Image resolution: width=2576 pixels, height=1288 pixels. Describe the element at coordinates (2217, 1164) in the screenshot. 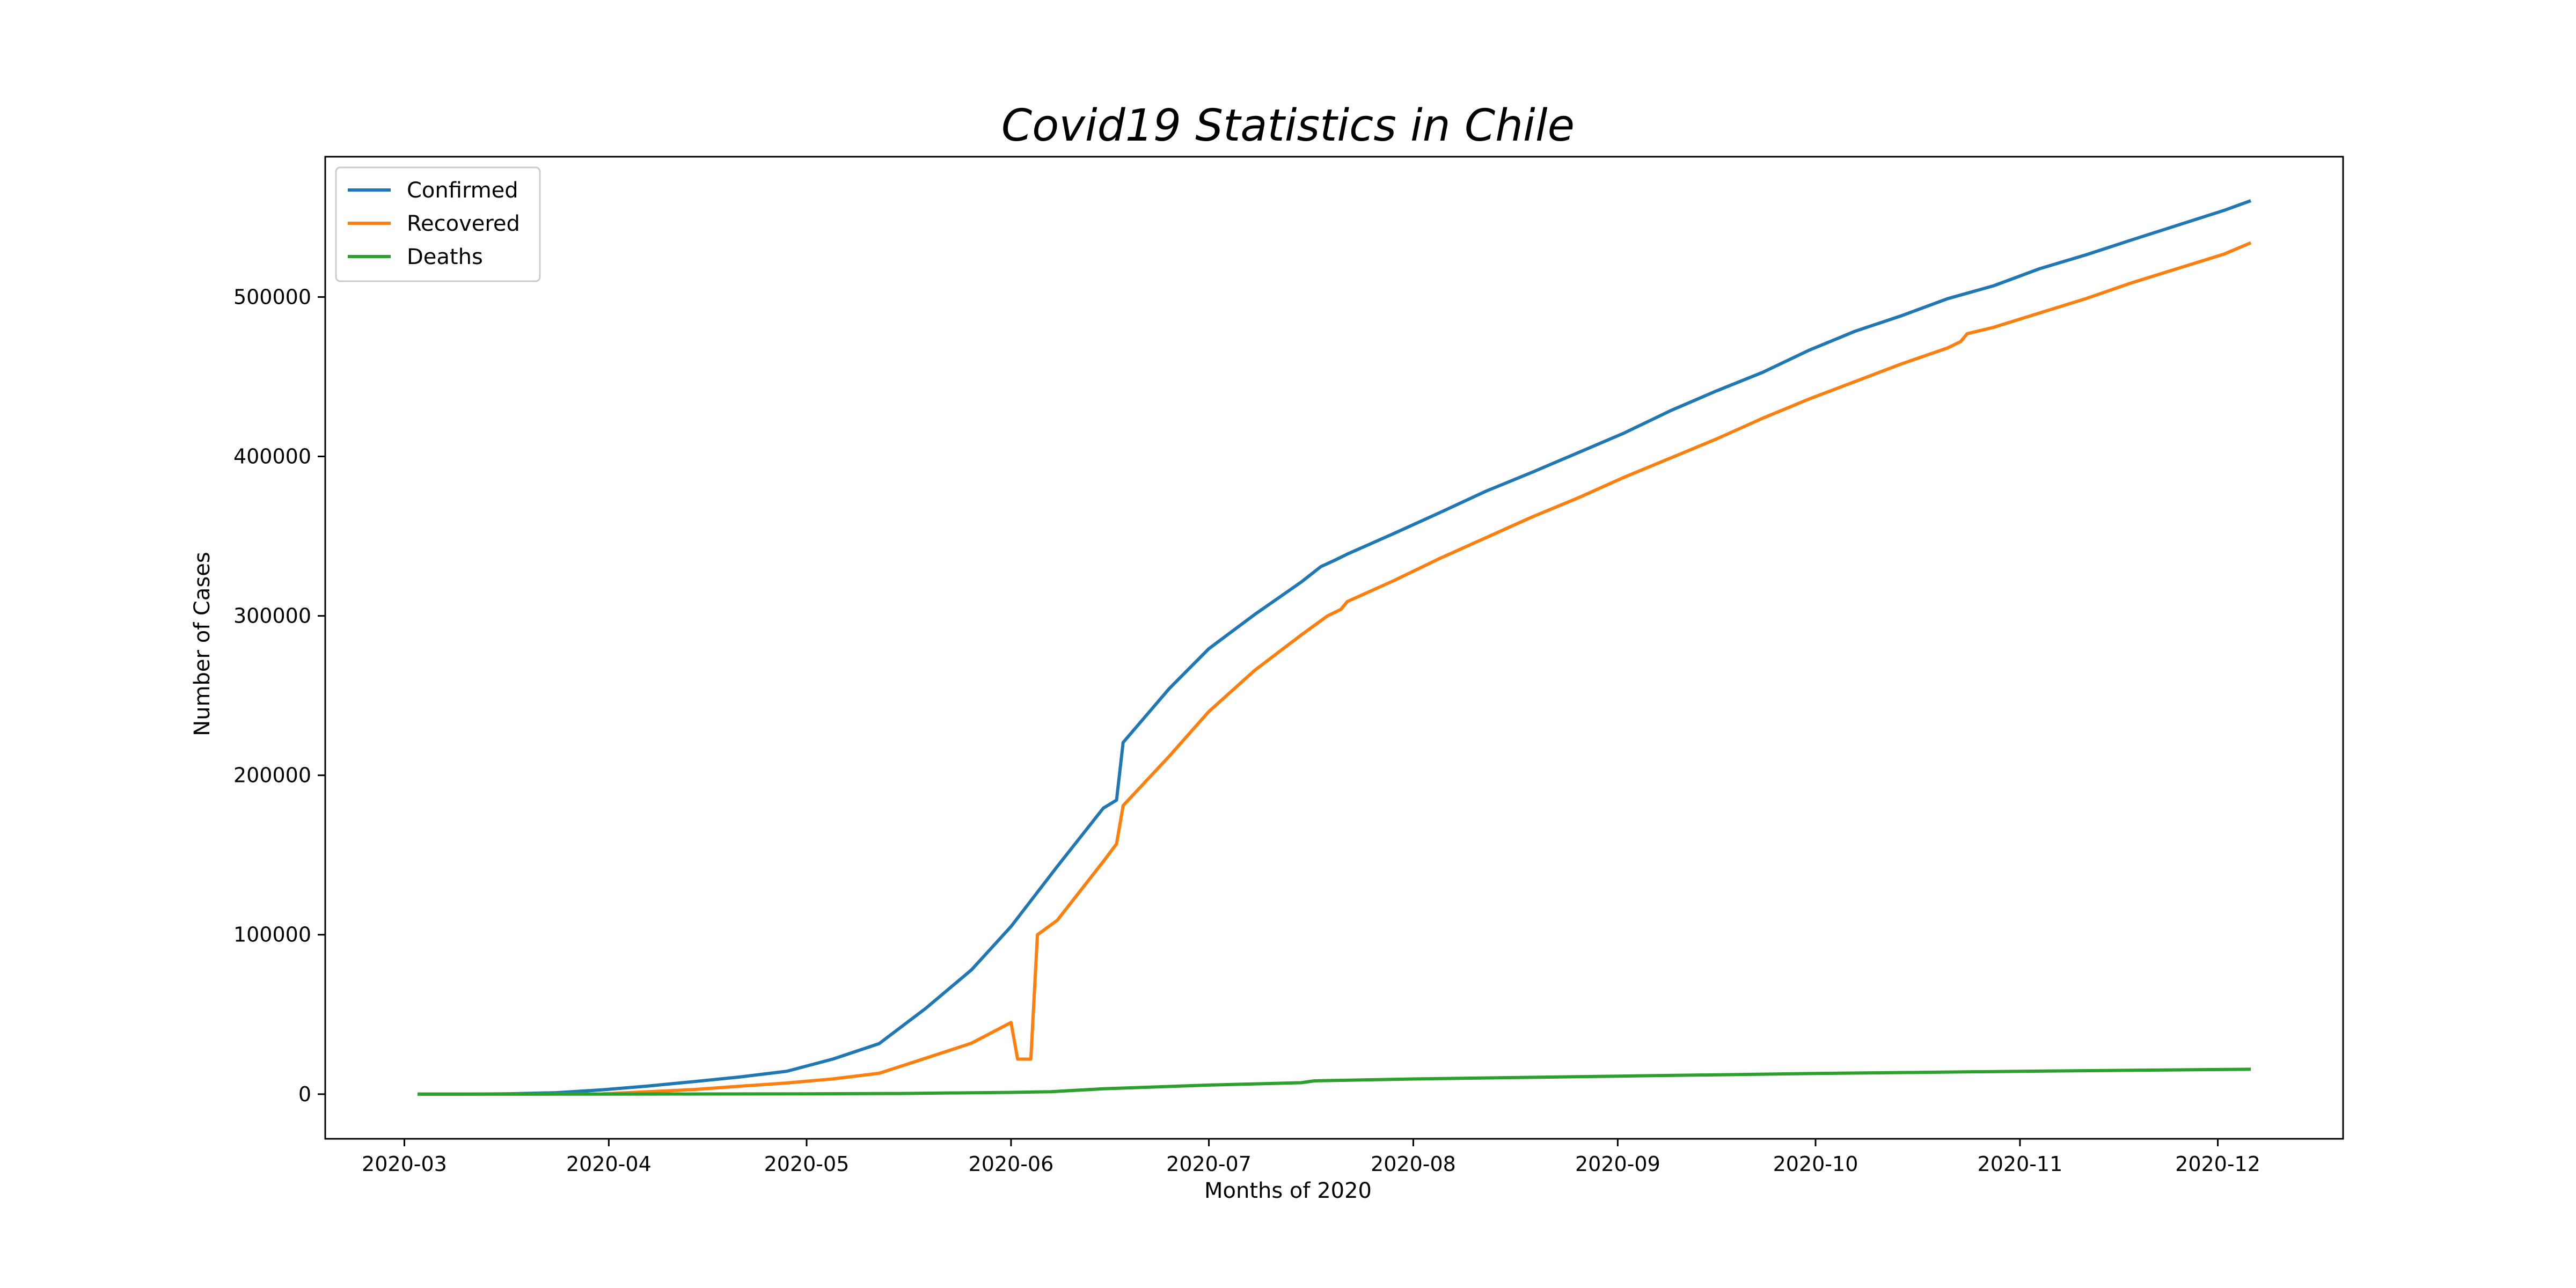

I see `x-tick-label: 2020-12` at that location.